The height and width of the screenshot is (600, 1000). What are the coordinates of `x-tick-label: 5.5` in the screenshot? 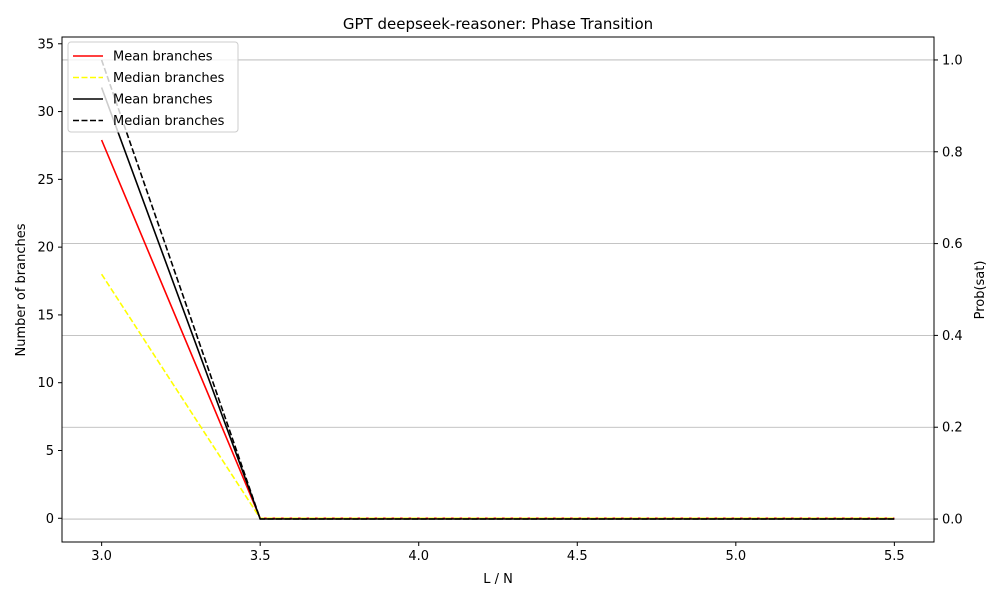 It's located at (894, 556).